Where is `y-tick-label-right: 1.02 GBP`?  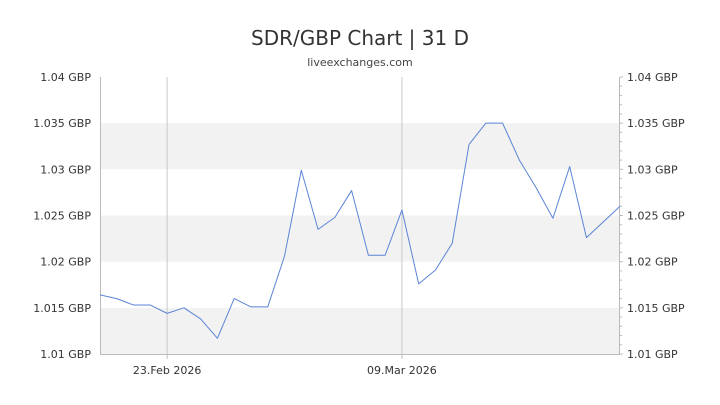 y-tick-label-right: 1.02 GBP is located at coordinates (652, 262).